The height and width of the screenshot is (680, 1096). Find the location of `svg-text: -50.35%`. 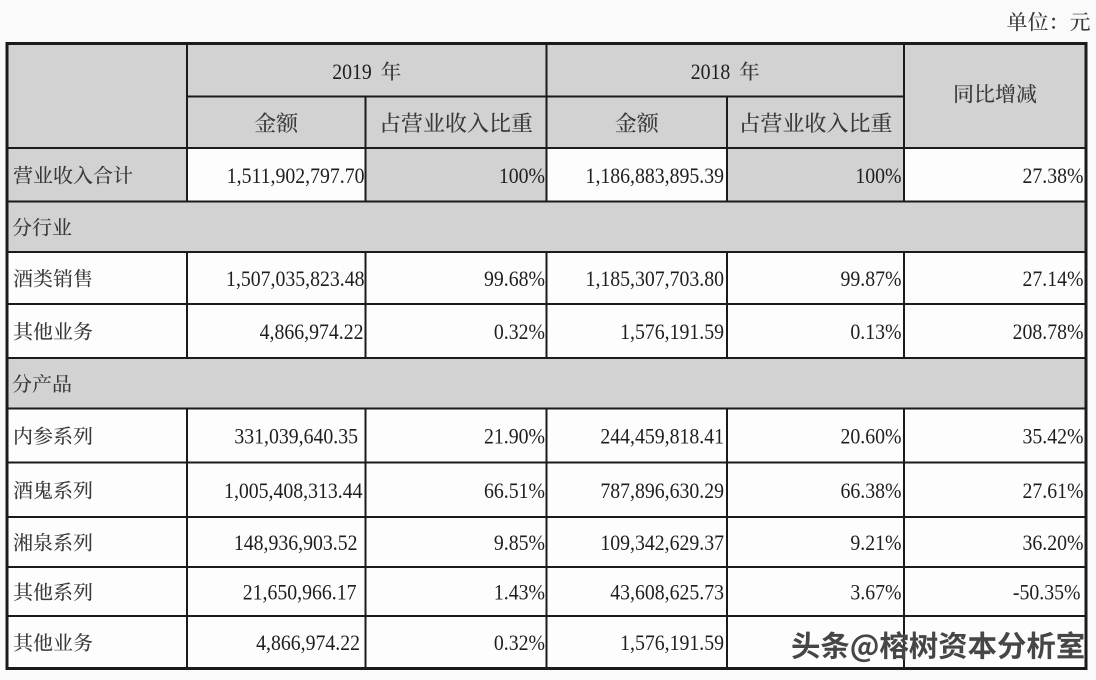

svg-text: -50.35% is located at coordinates (1047, 592).